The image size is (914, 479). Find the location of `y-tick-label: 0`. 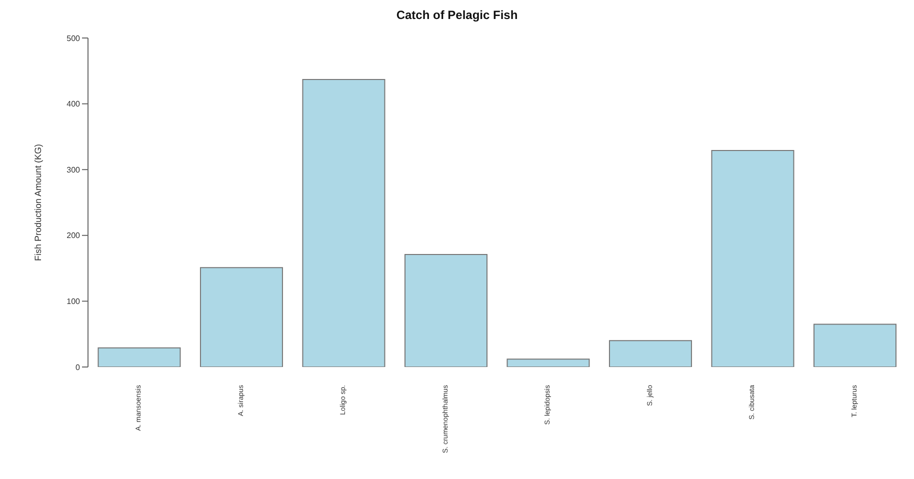

y-tick-label: 0 is located at coordinates (78, 367).